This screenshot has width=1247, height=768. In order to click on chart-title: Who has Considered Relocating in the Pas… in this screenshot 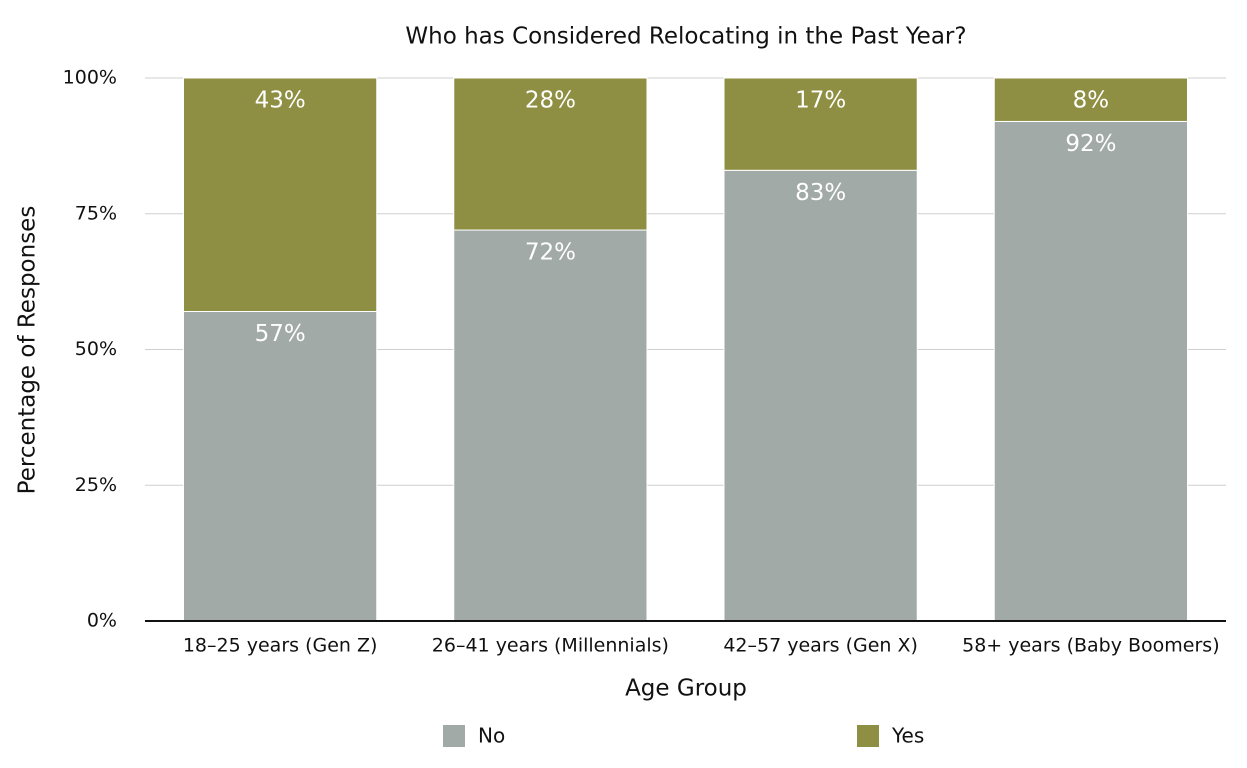, I will do `click(685, 37)`.